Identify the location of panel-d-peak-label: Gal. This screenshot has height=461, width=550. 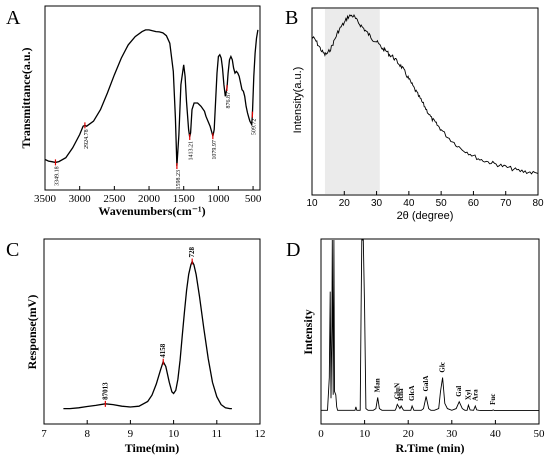
(459, 391).